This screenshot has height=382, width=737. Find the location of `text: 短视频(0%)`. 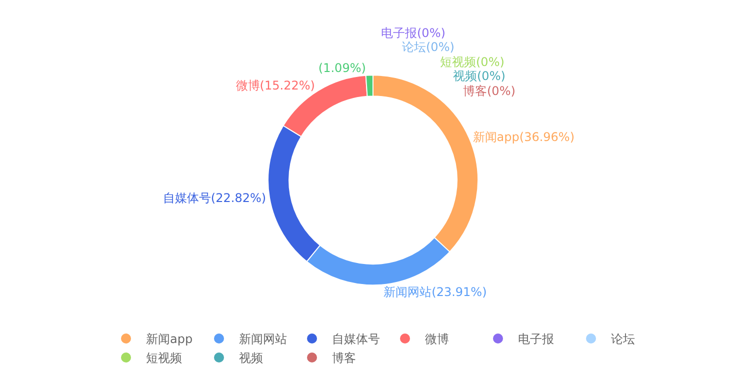

text: 短视频(0%) is located at coordinates (472, 62).